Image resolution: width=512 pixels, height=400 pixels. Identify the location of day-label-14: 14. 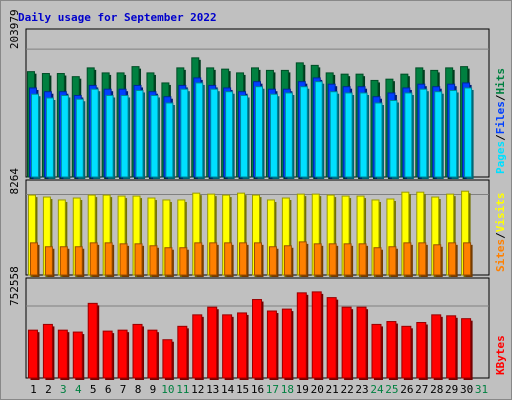
(228, 389).